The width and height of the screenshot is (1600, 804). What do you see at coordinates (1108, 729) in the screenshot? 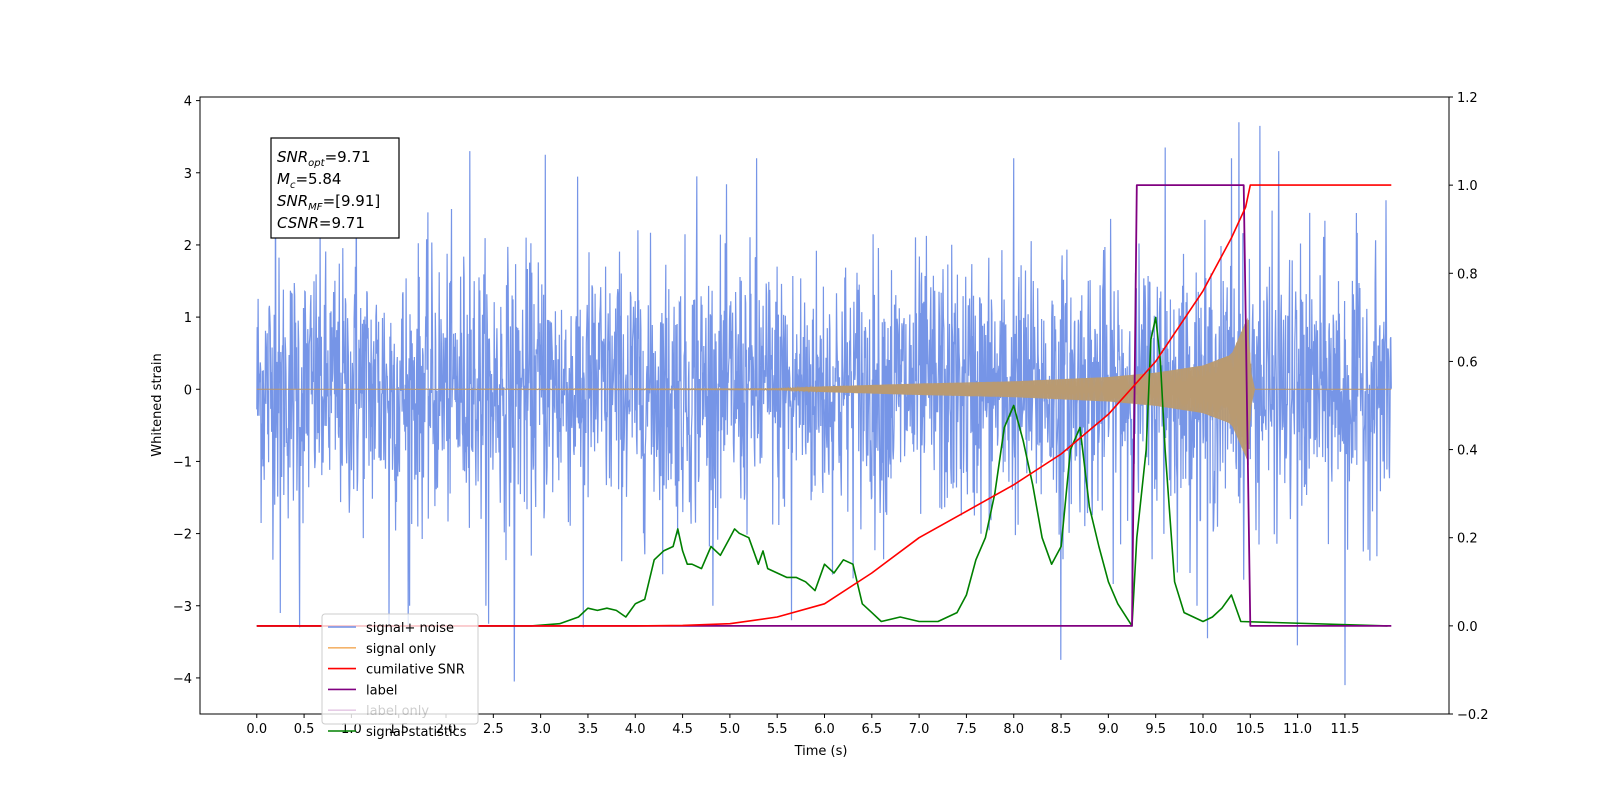
I see `x-tick-label: 9.0` at bounding box center [1108, 729].